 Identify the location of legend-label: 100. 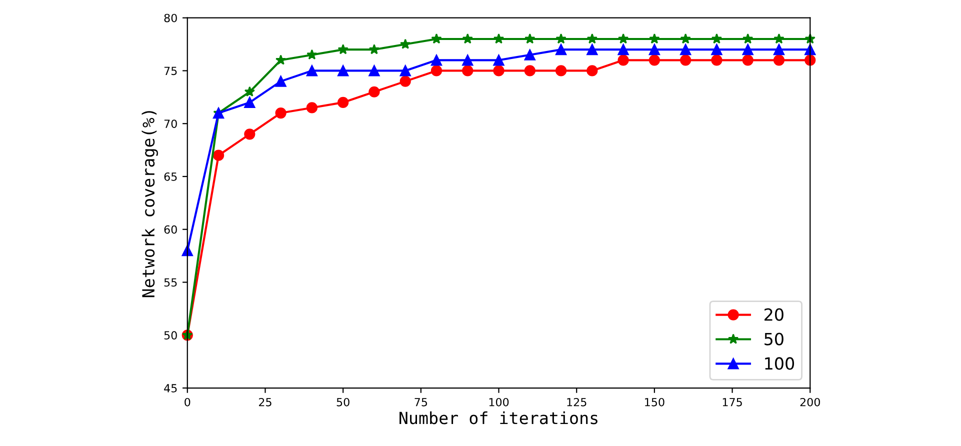
(779, 363).